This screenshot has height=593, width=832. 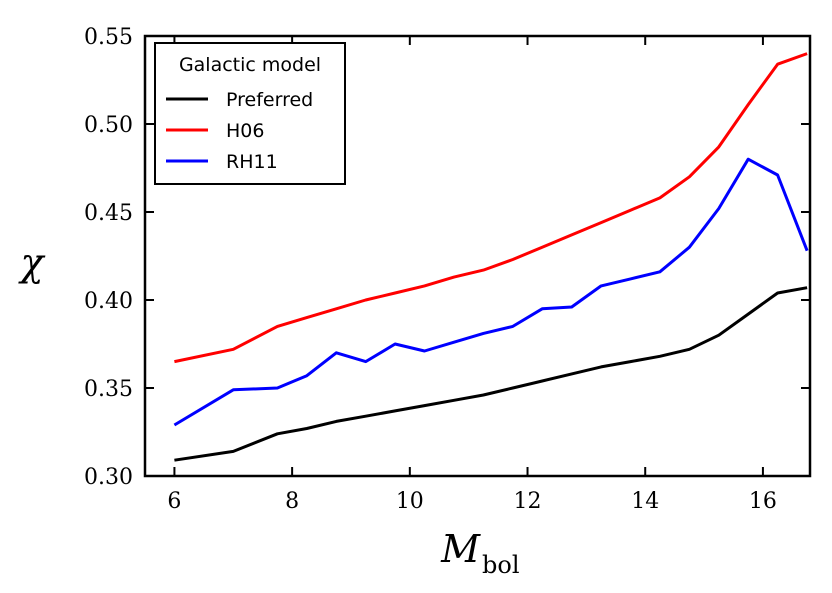 I want to click on x-tick-label: 10, so click(x=410, y=501).